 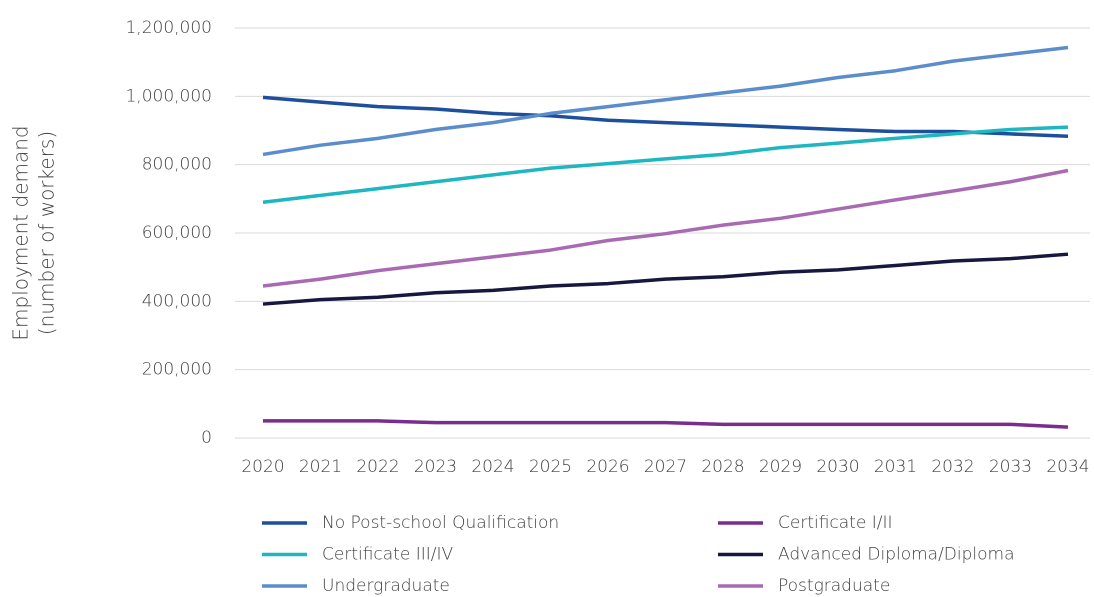 What do you see at coordinates (177, 370) in the screenshot?
I see `y-tick-label: 200,000` at bounding box center [177, 370].